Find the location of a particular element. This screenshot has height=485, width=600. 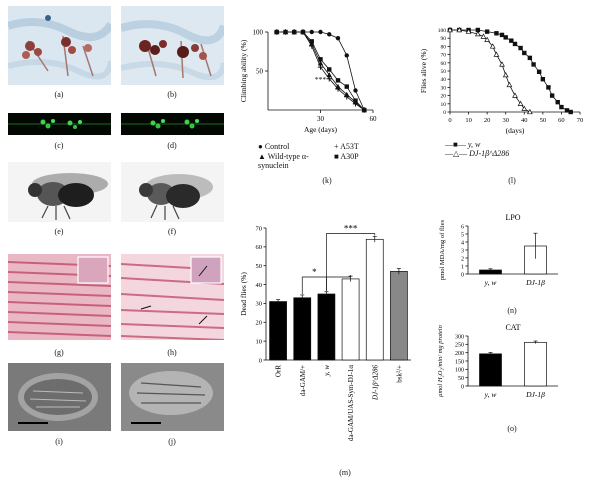

l-x-tick-label: 10 is located at coordinates (468, 120).